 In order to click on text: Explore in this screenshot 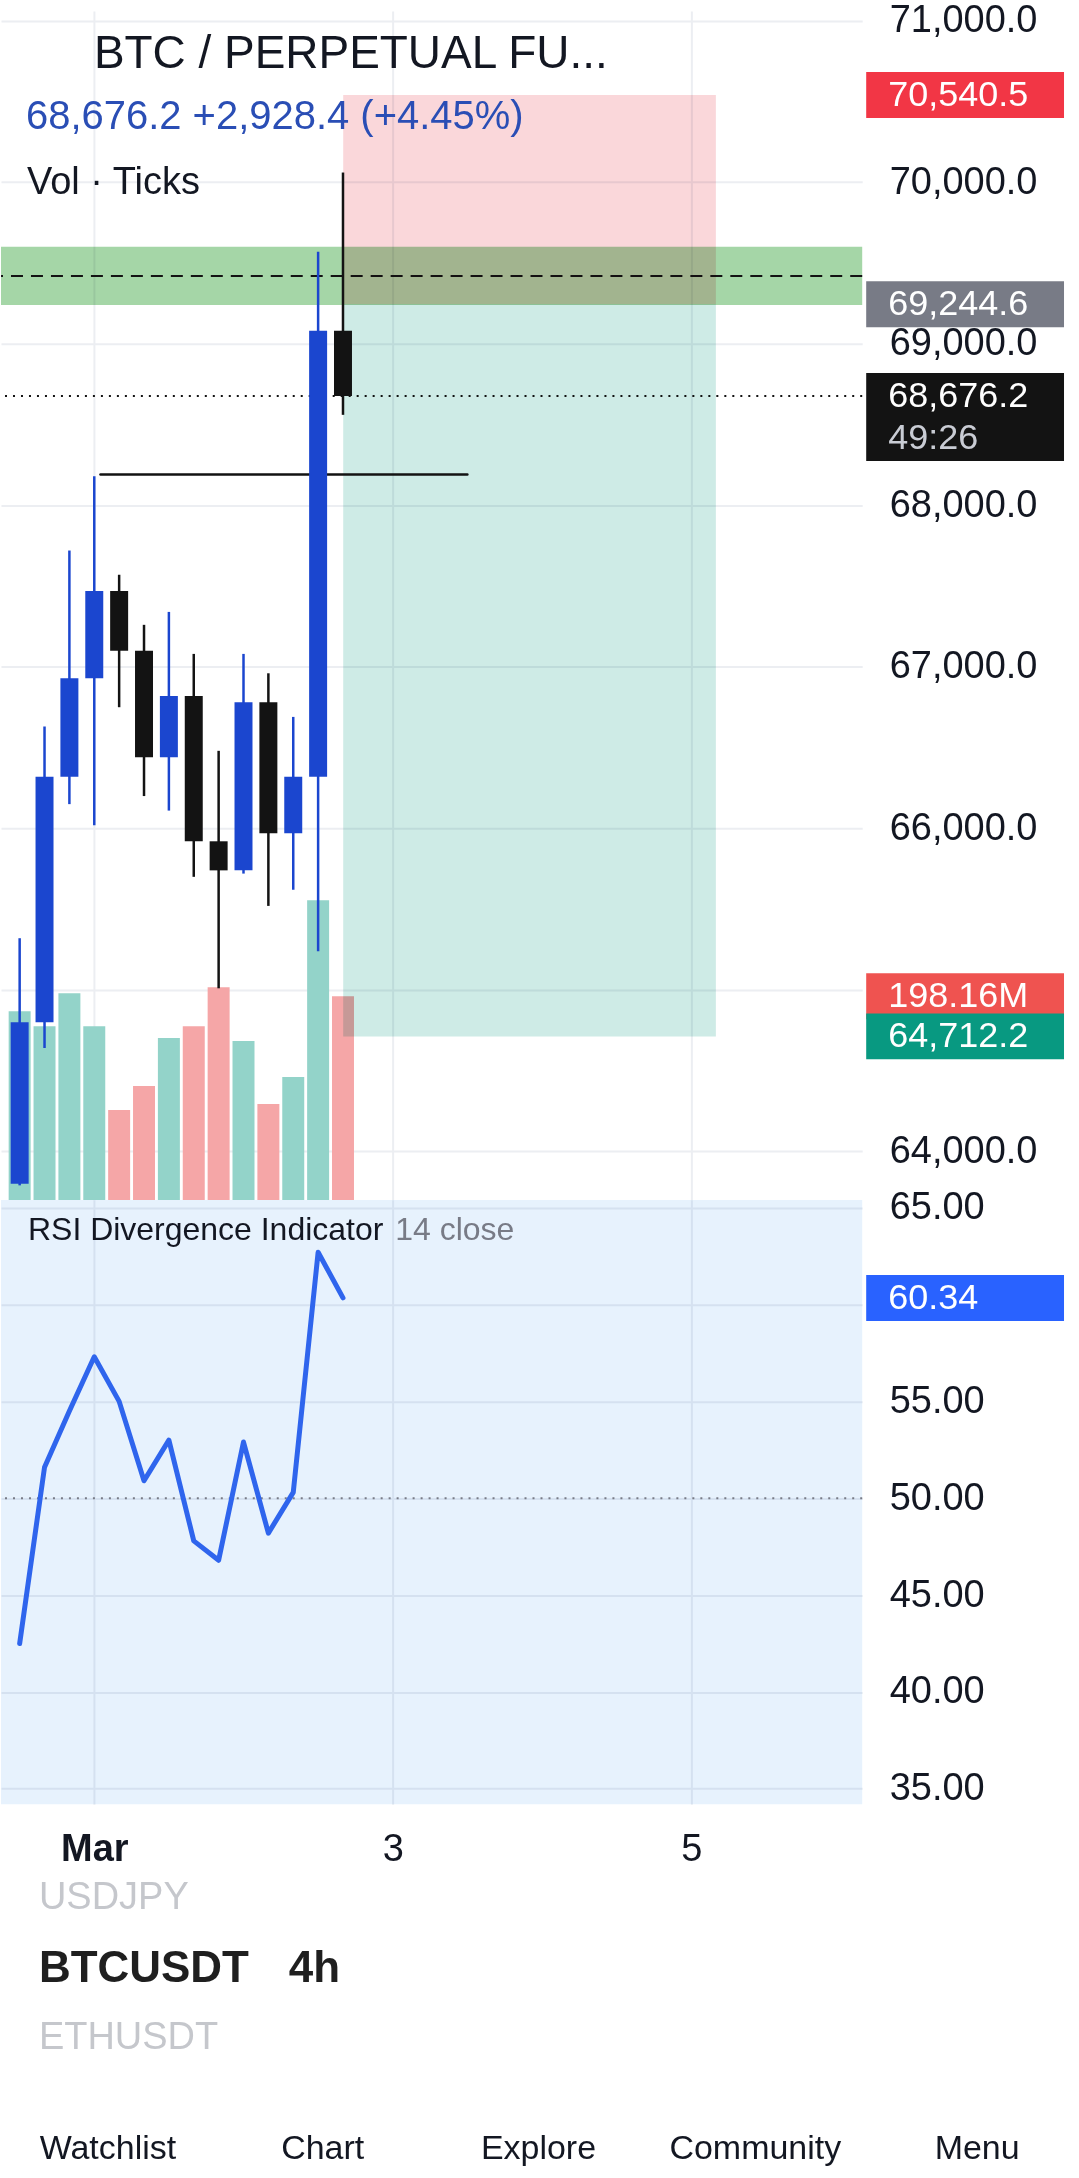, I will do `click(538, 2147)`.